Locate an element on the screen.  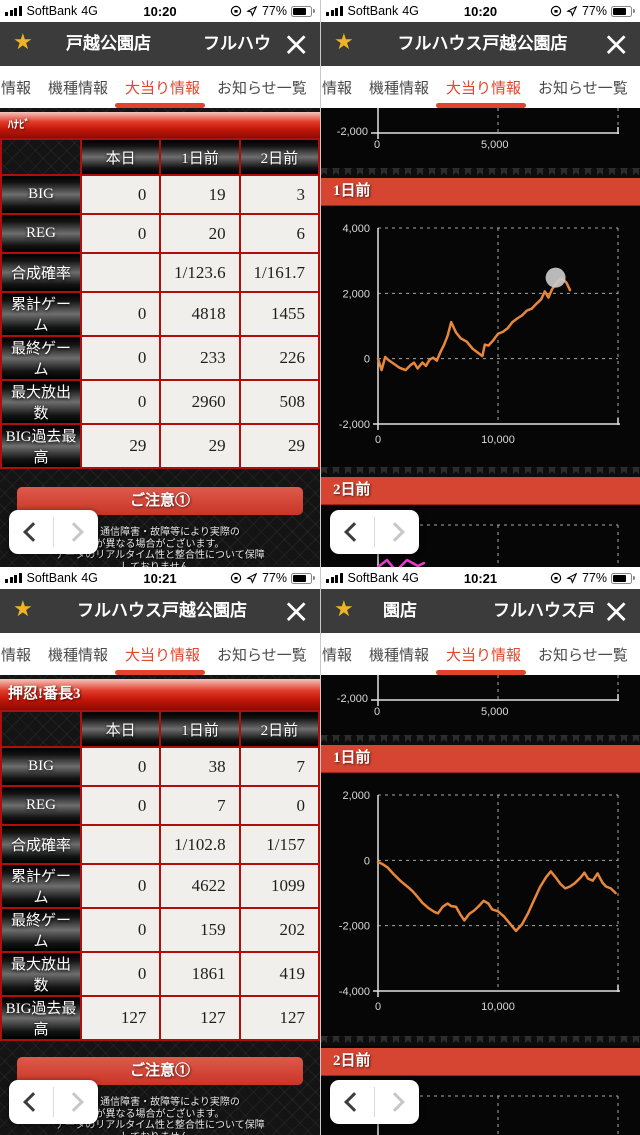
svg-text: 2,000 is located at coordinates (356, 796).